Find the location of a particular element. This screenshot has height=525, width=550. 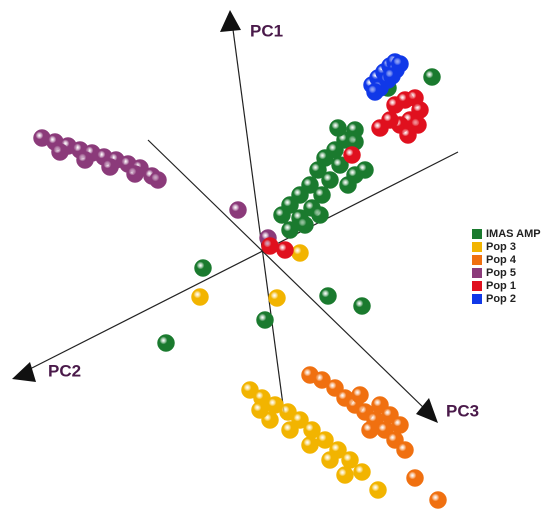

legend-label: Pop 5 is located at coordinates (501, 273).